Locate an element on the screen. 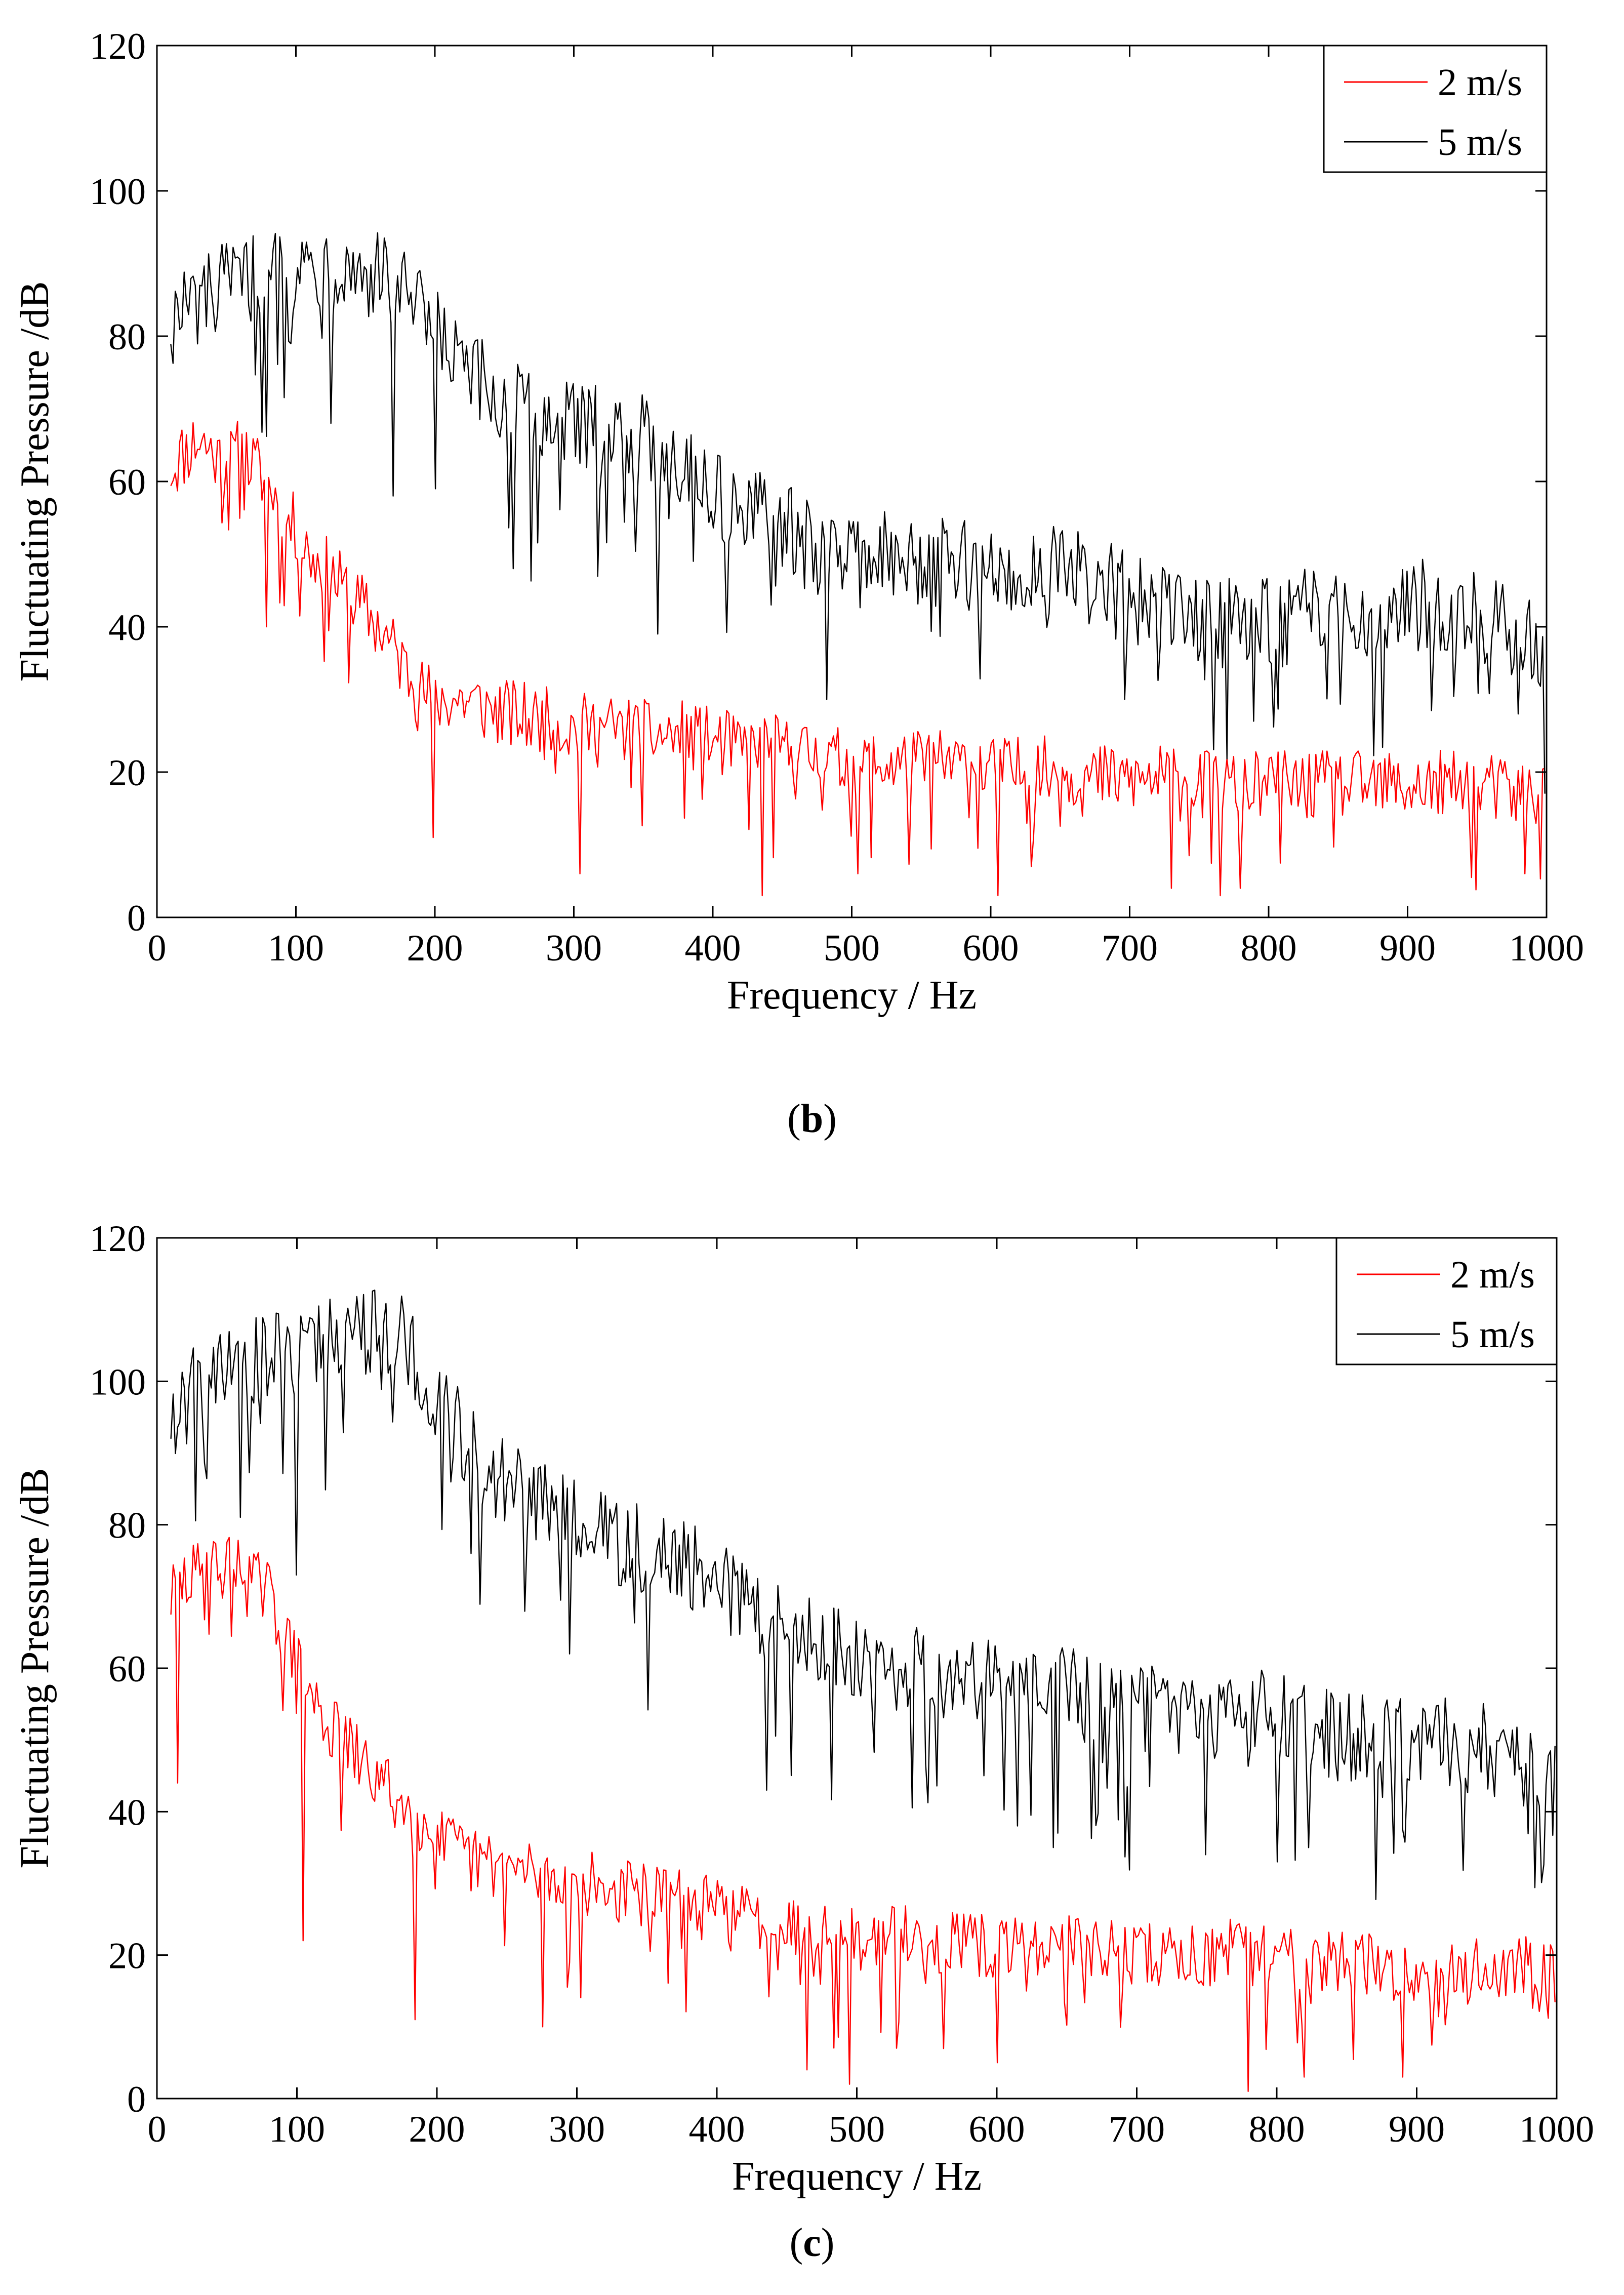 This screenshot has width=1624, height=2295. chart-b-xtick-label: 700 is located at coordinates (1130, 949).